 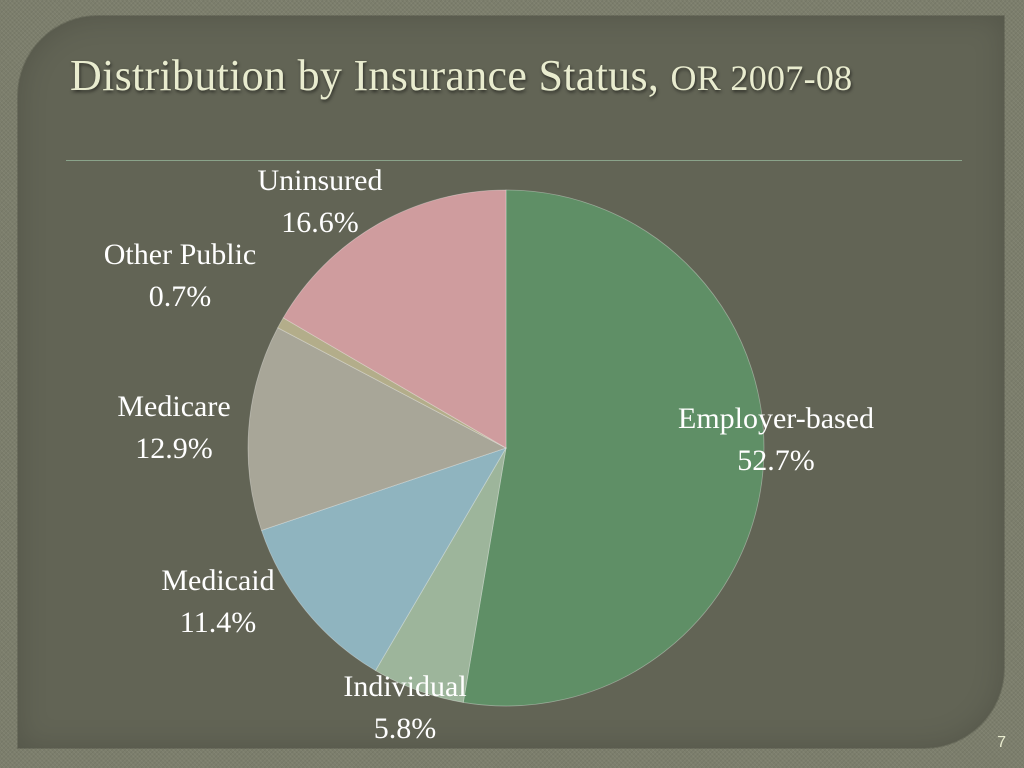 What do you see at coordinates (365, 75) in the screenshot?
I see `title-main: Distribution by Insurance Status,` at bounding box center [365, 75].